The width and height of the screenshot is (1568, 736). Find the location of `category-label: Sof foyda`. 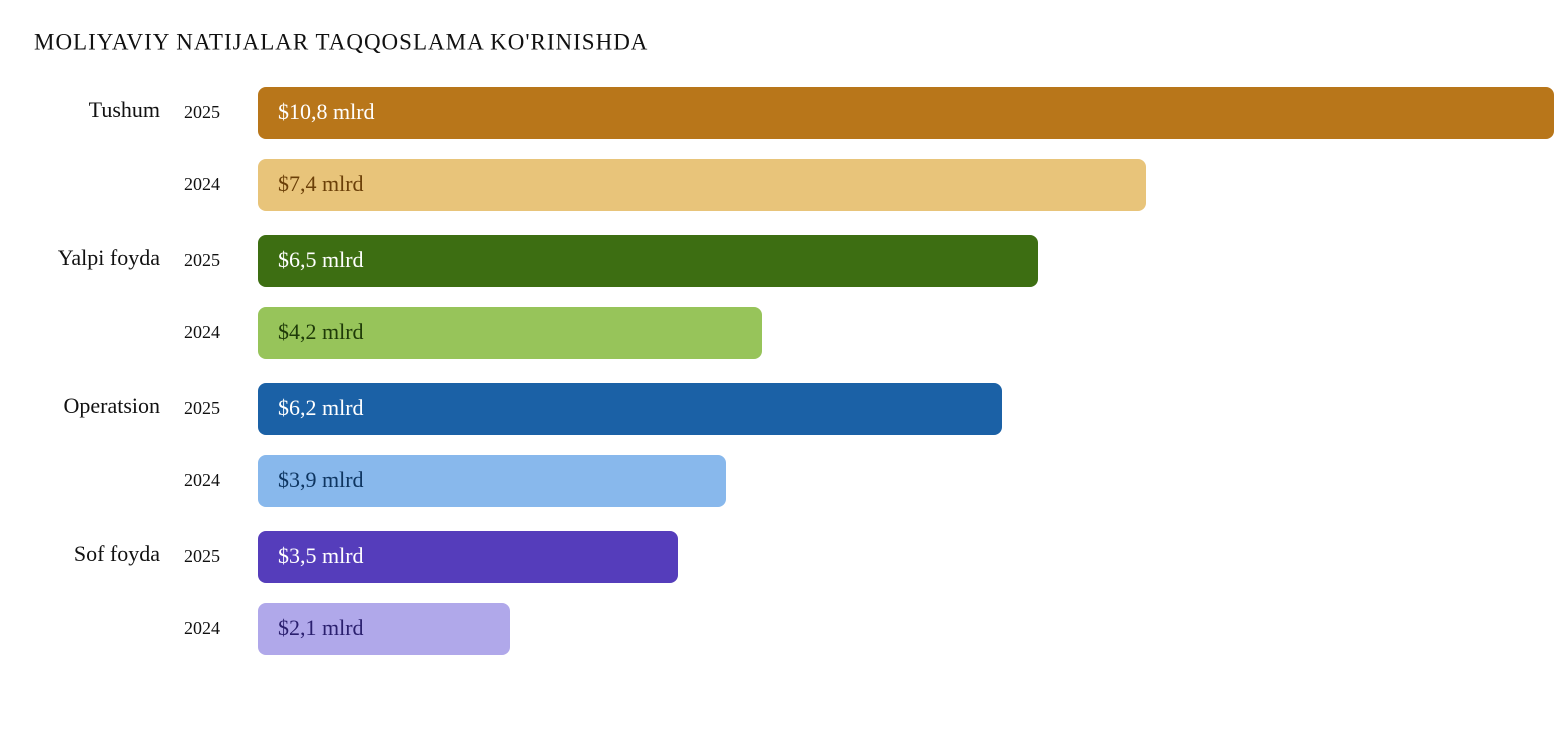

category-label: Sof foyda is located at coordinates (117, 553).